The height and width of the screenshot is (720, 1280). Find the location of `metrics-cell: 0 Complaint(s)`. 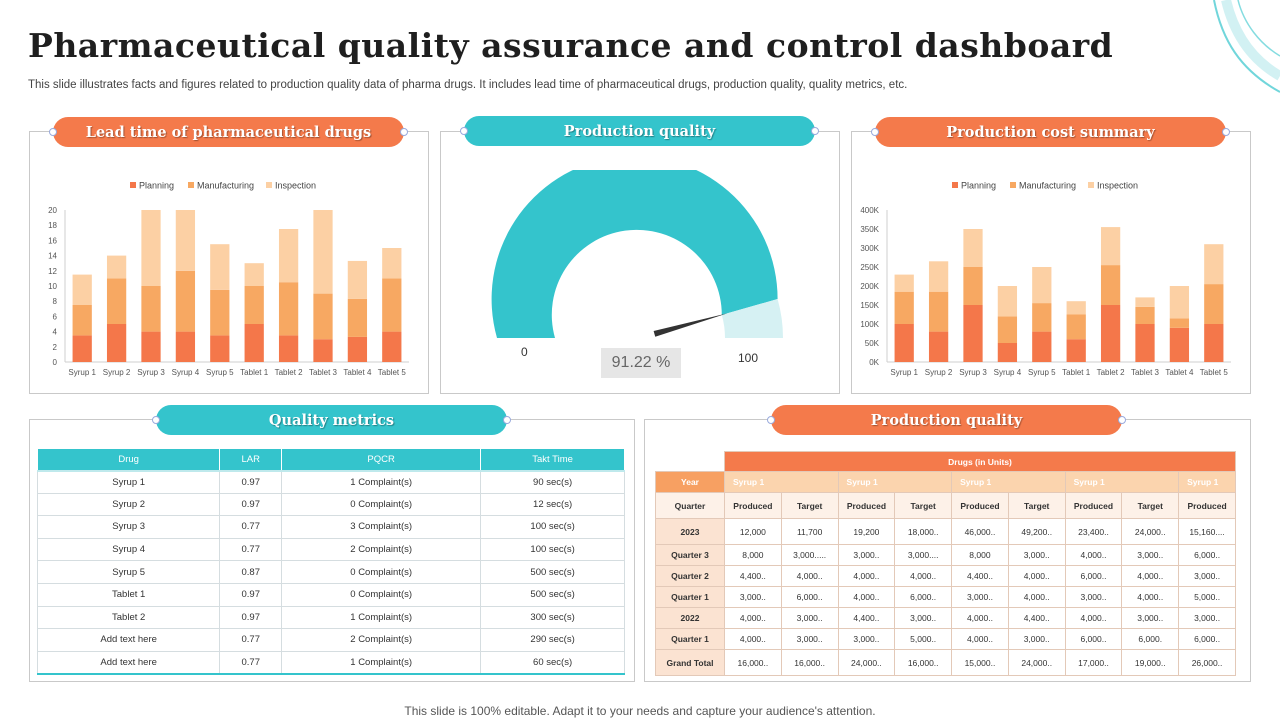

metrics-cell: 0 Complaint(s) is located at coordinates (381, 504).